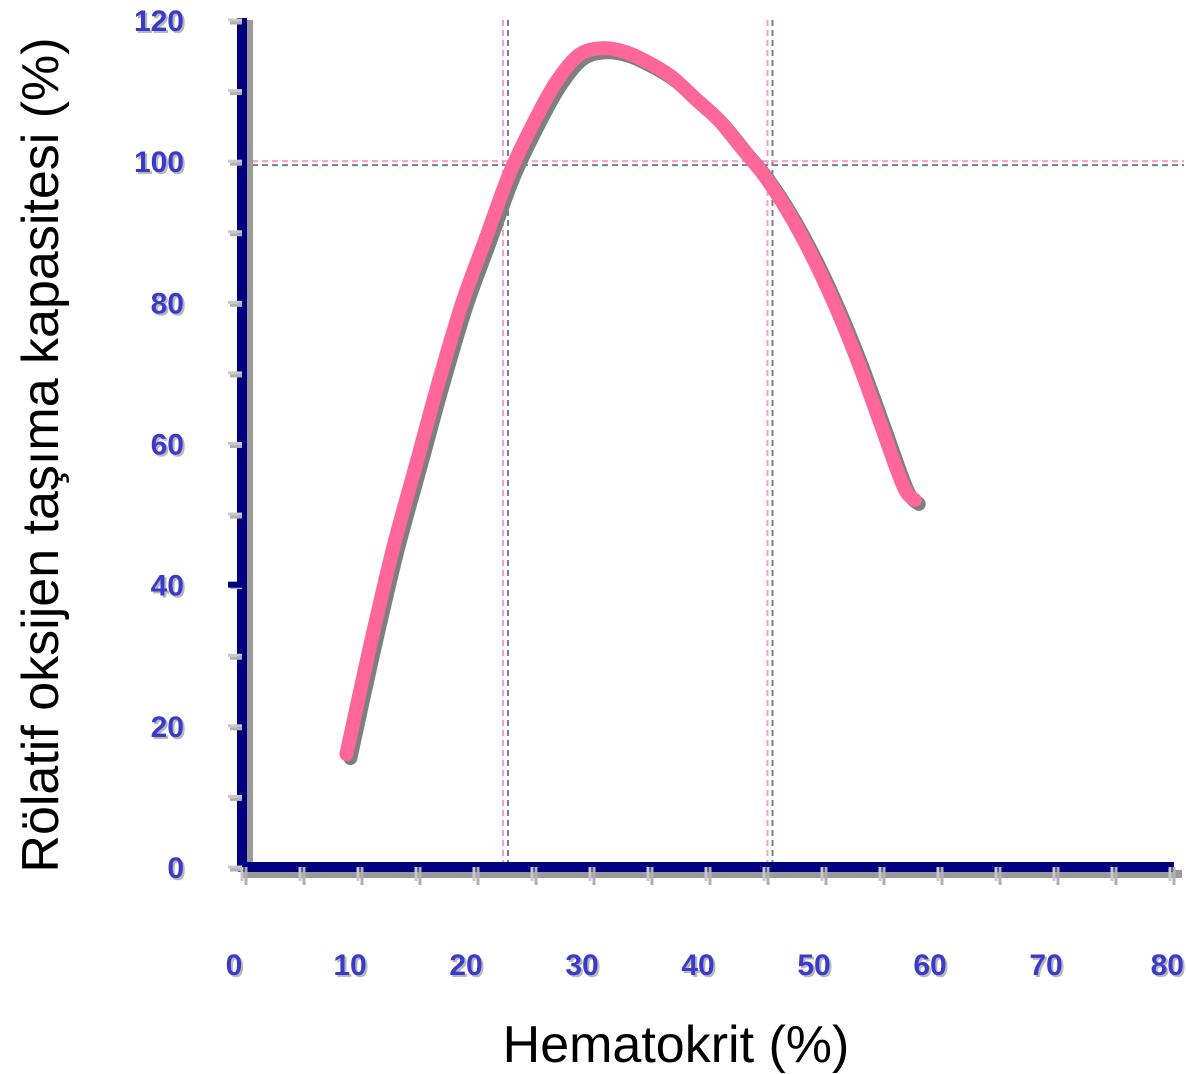  I want to click on y-tick-label: 80, so click(167, 303).